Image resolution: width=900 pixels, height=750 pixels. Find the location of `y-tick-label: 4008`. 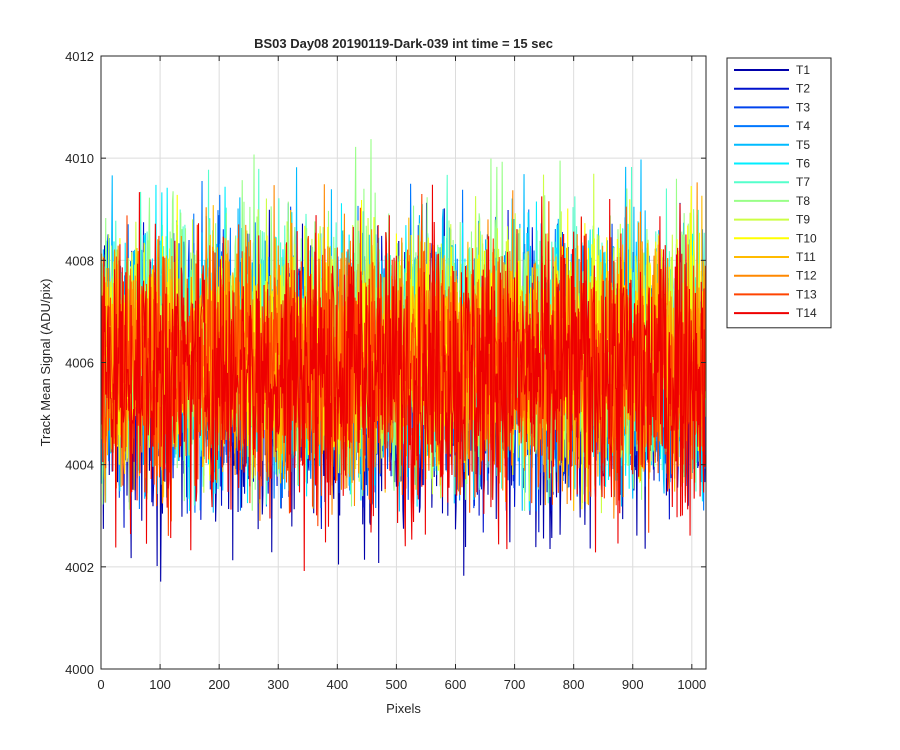

y-tick-label: 4008 is located at coordinates (79, 260).